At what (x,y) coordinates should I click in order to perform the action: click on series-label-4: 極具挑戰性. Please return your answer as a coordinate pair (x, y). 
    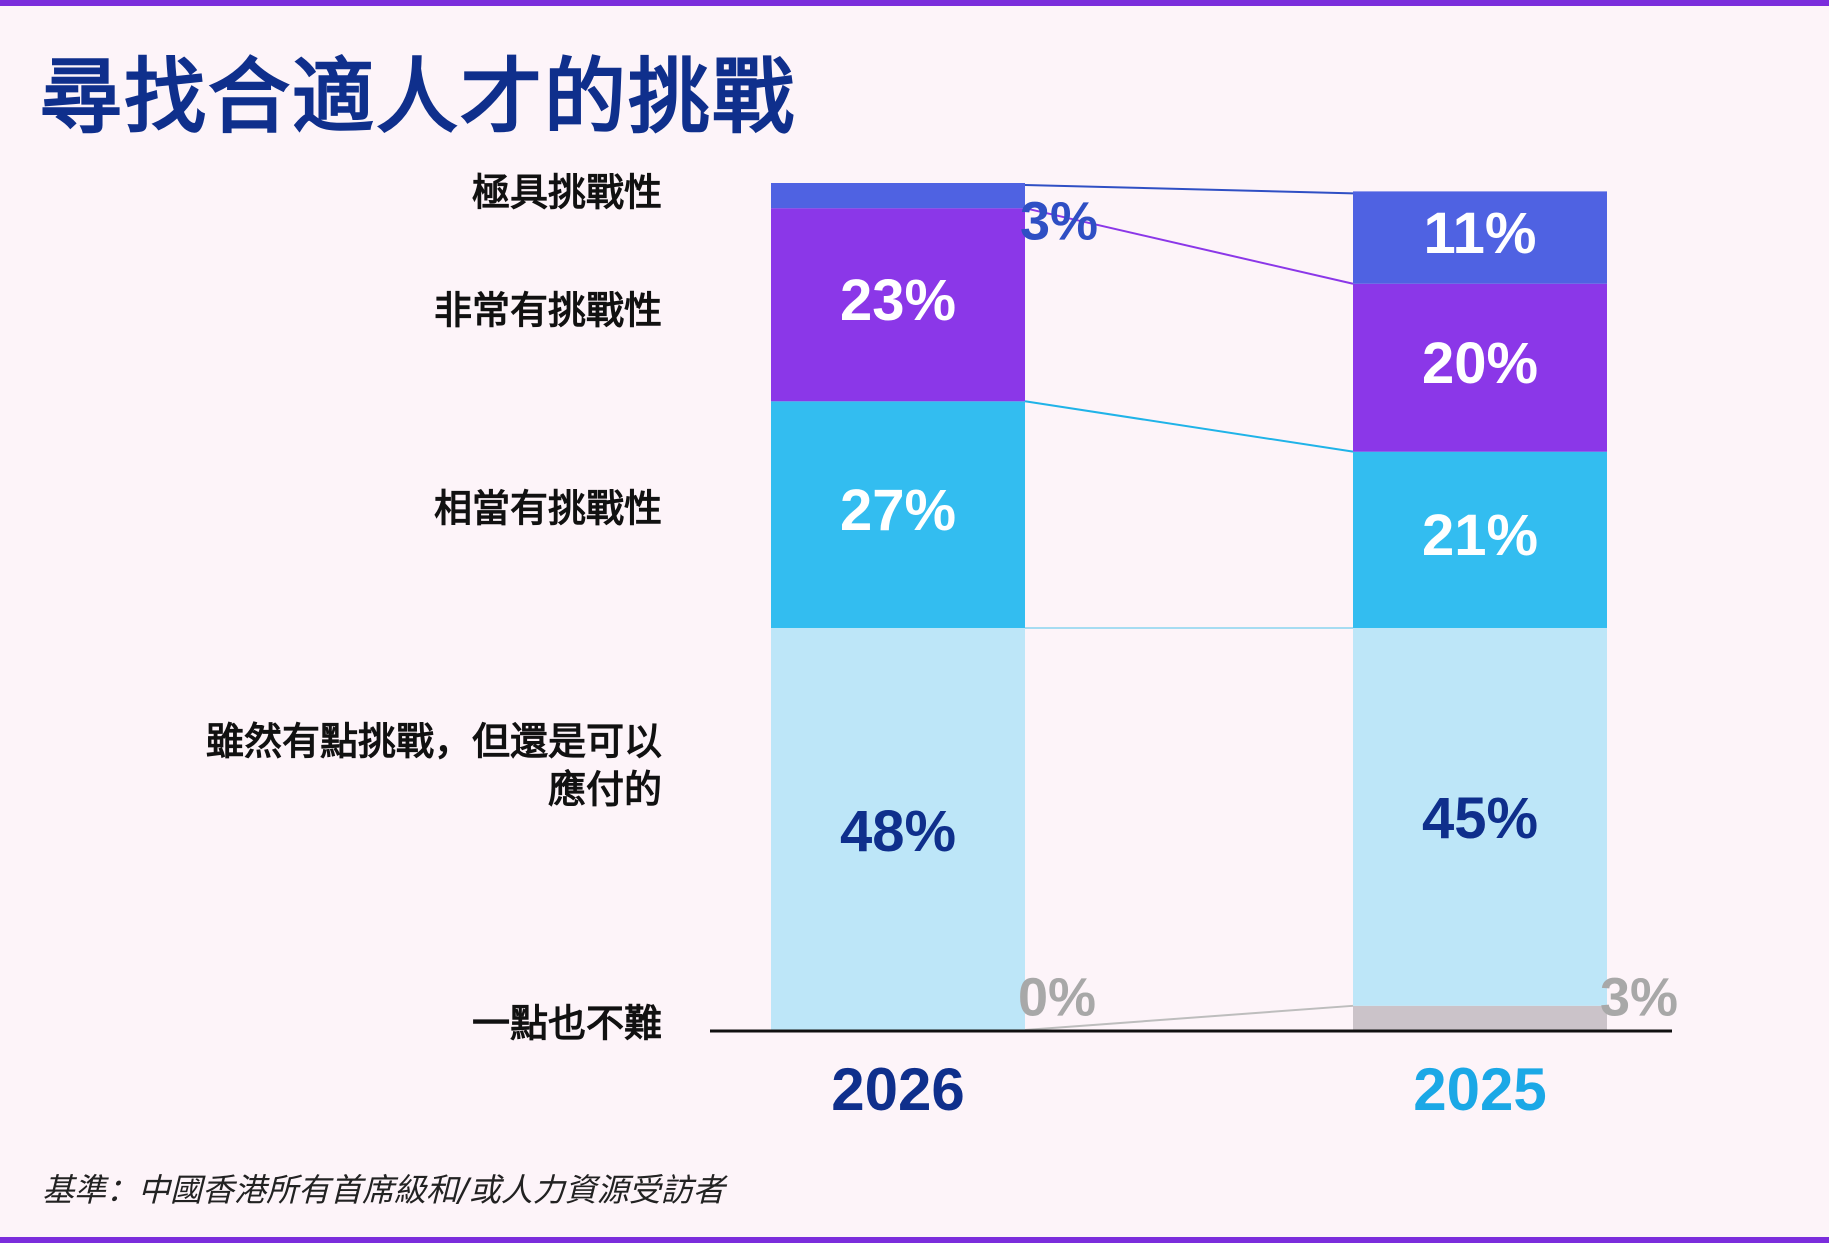
    Looking at the image, I should click on (567, 193).